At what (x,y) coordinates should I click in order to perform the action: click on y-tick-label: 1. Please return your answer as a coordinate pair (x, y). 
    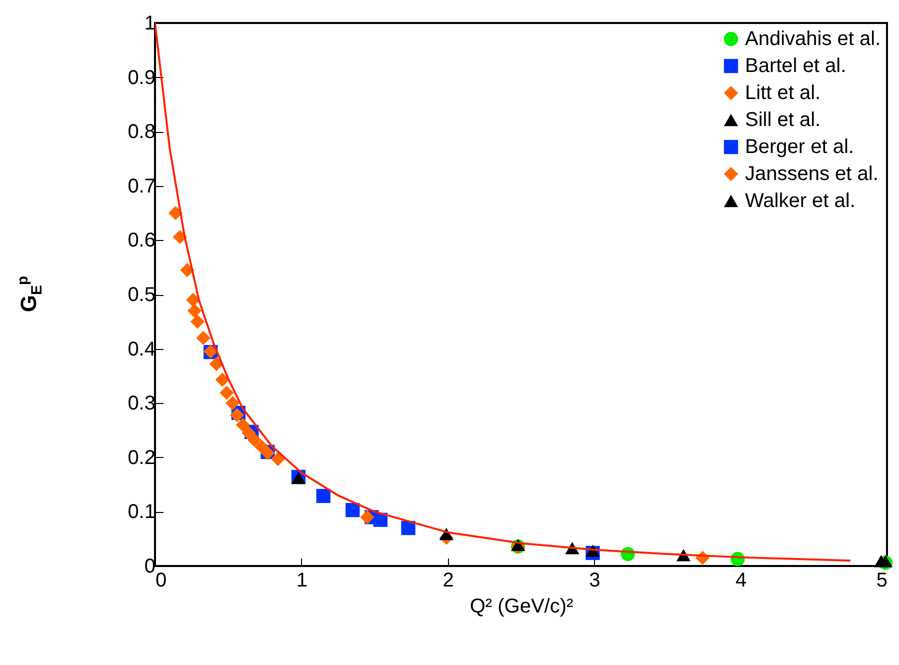
    Looking at the image, I should click on (150, 23).